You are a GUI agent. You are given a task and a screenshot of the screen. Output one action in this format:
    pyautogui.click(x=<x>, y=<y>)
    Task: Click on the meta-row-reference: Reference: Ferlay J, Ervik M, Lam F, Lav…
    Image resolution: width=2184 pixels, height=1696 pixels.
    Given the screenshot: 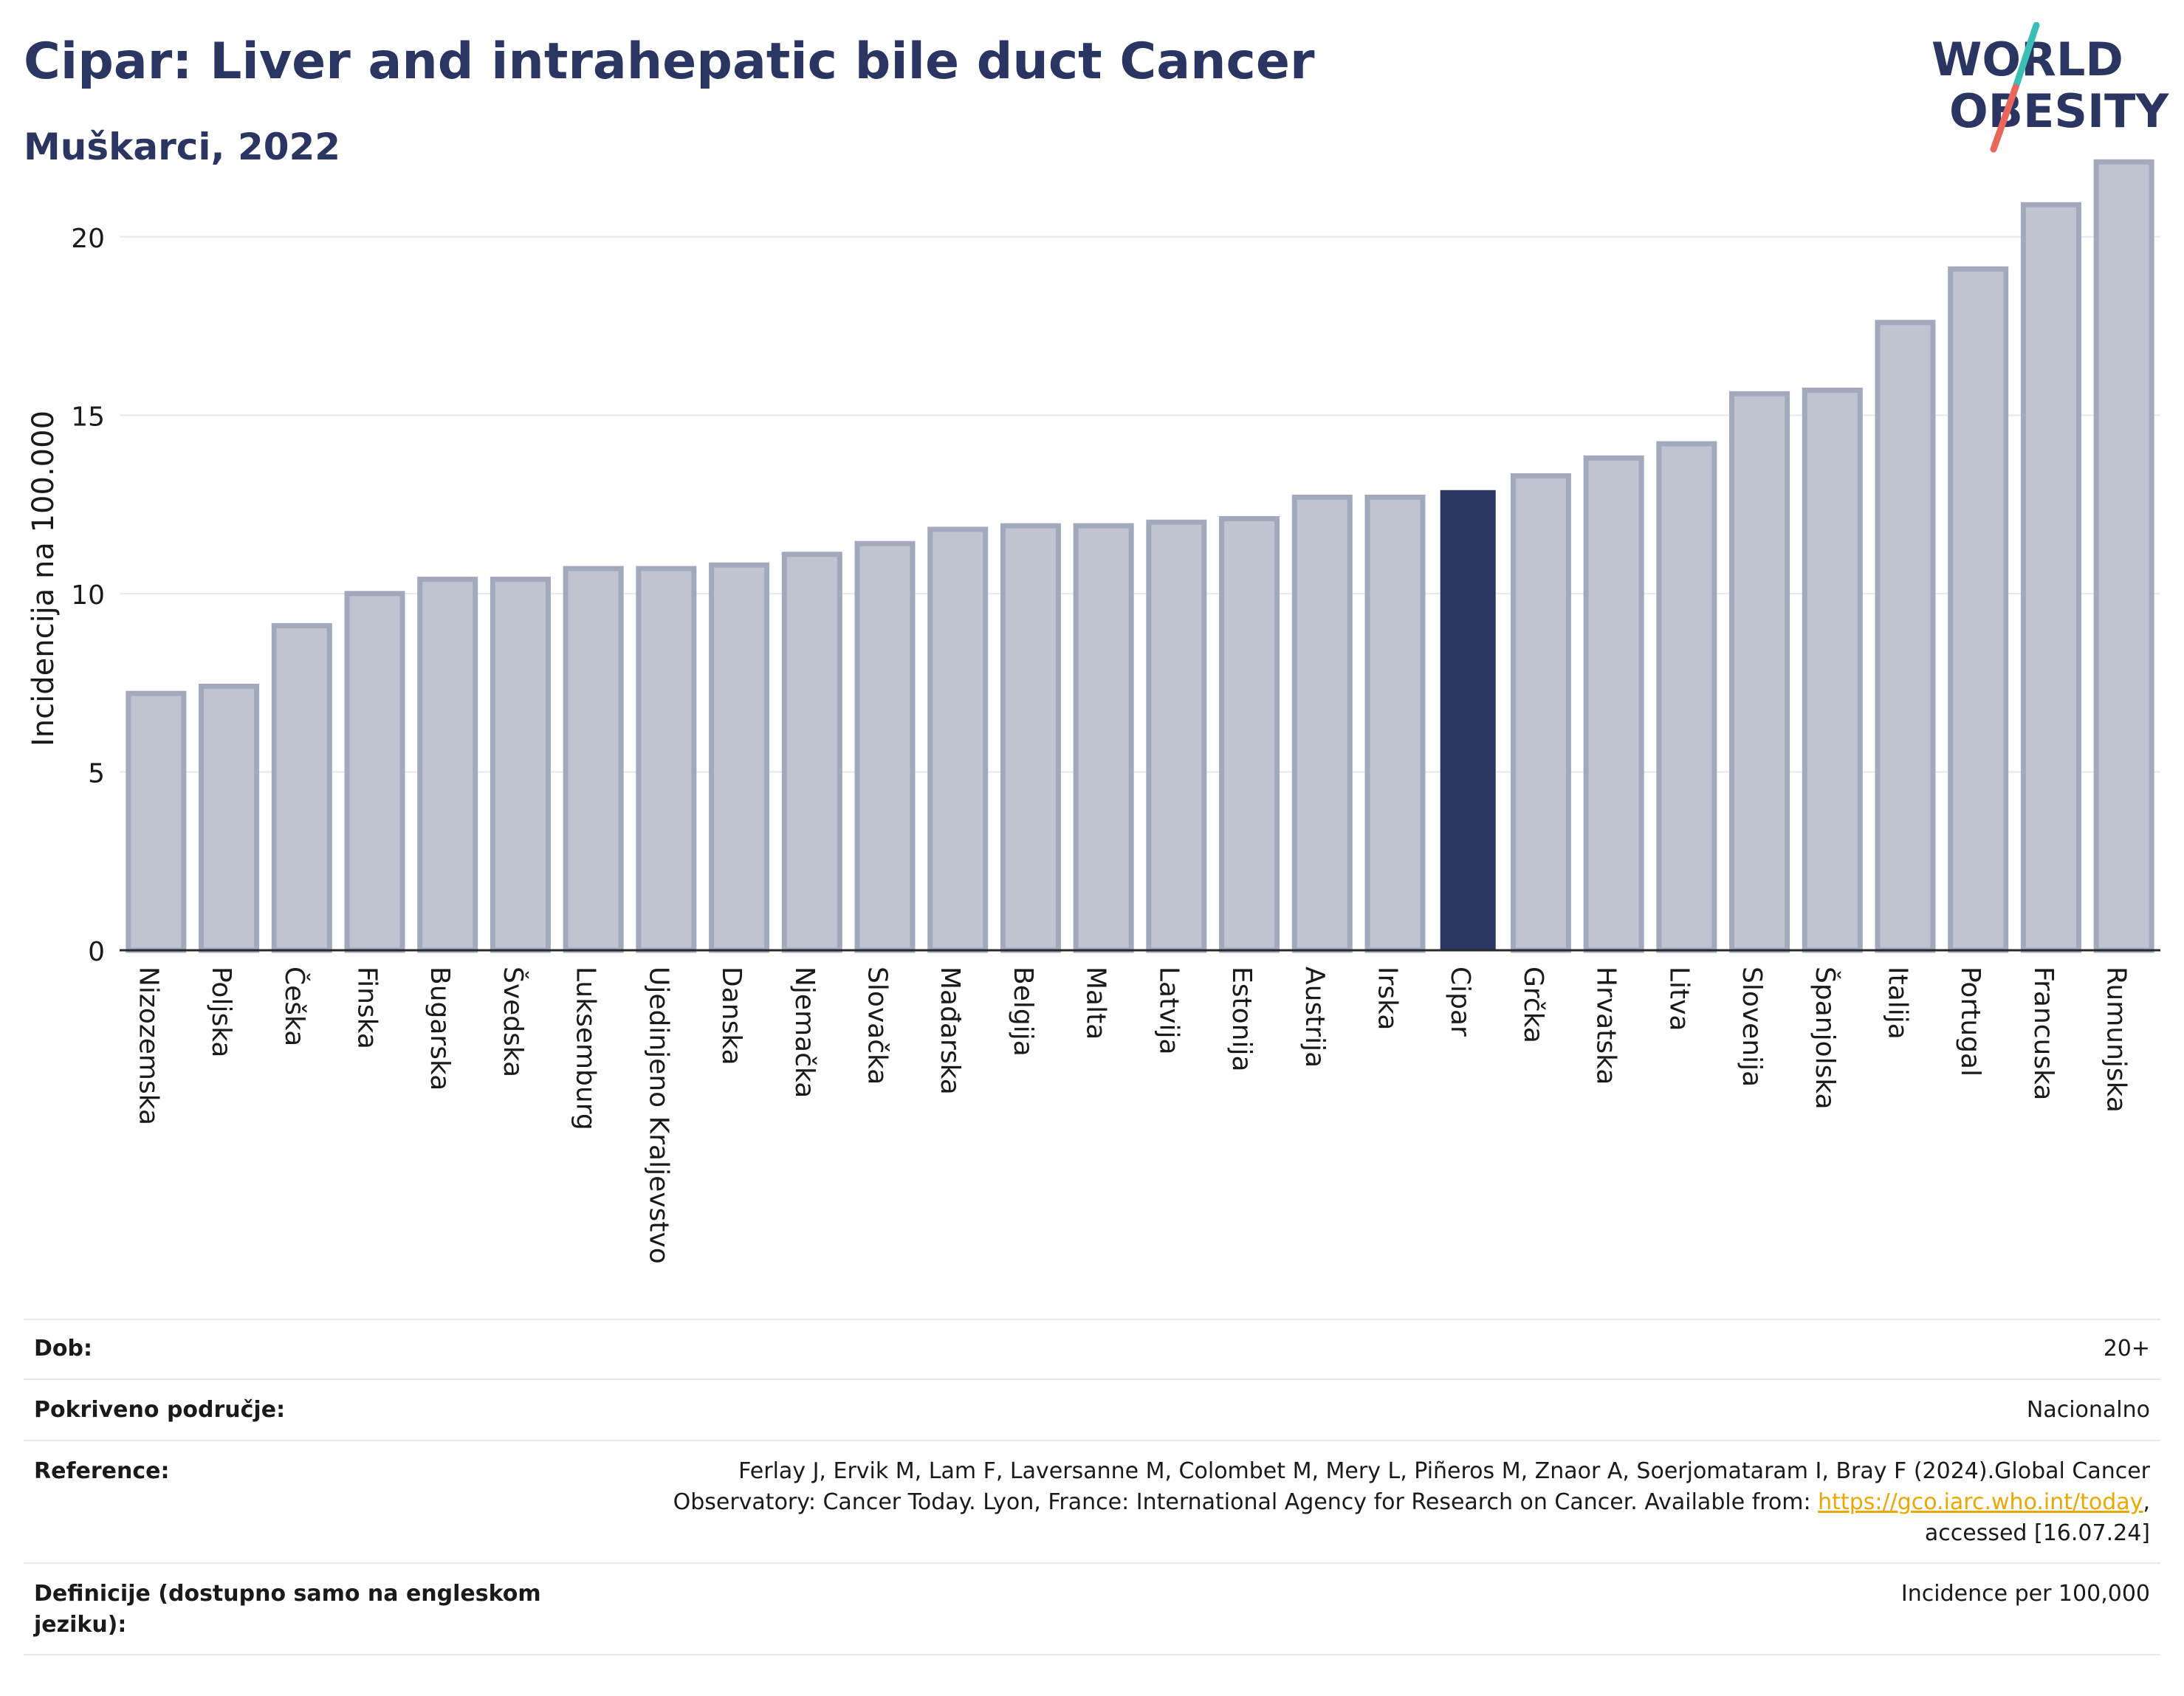 What is the action you would take?
    pyautogui.click(x=1092, y=1501)
    